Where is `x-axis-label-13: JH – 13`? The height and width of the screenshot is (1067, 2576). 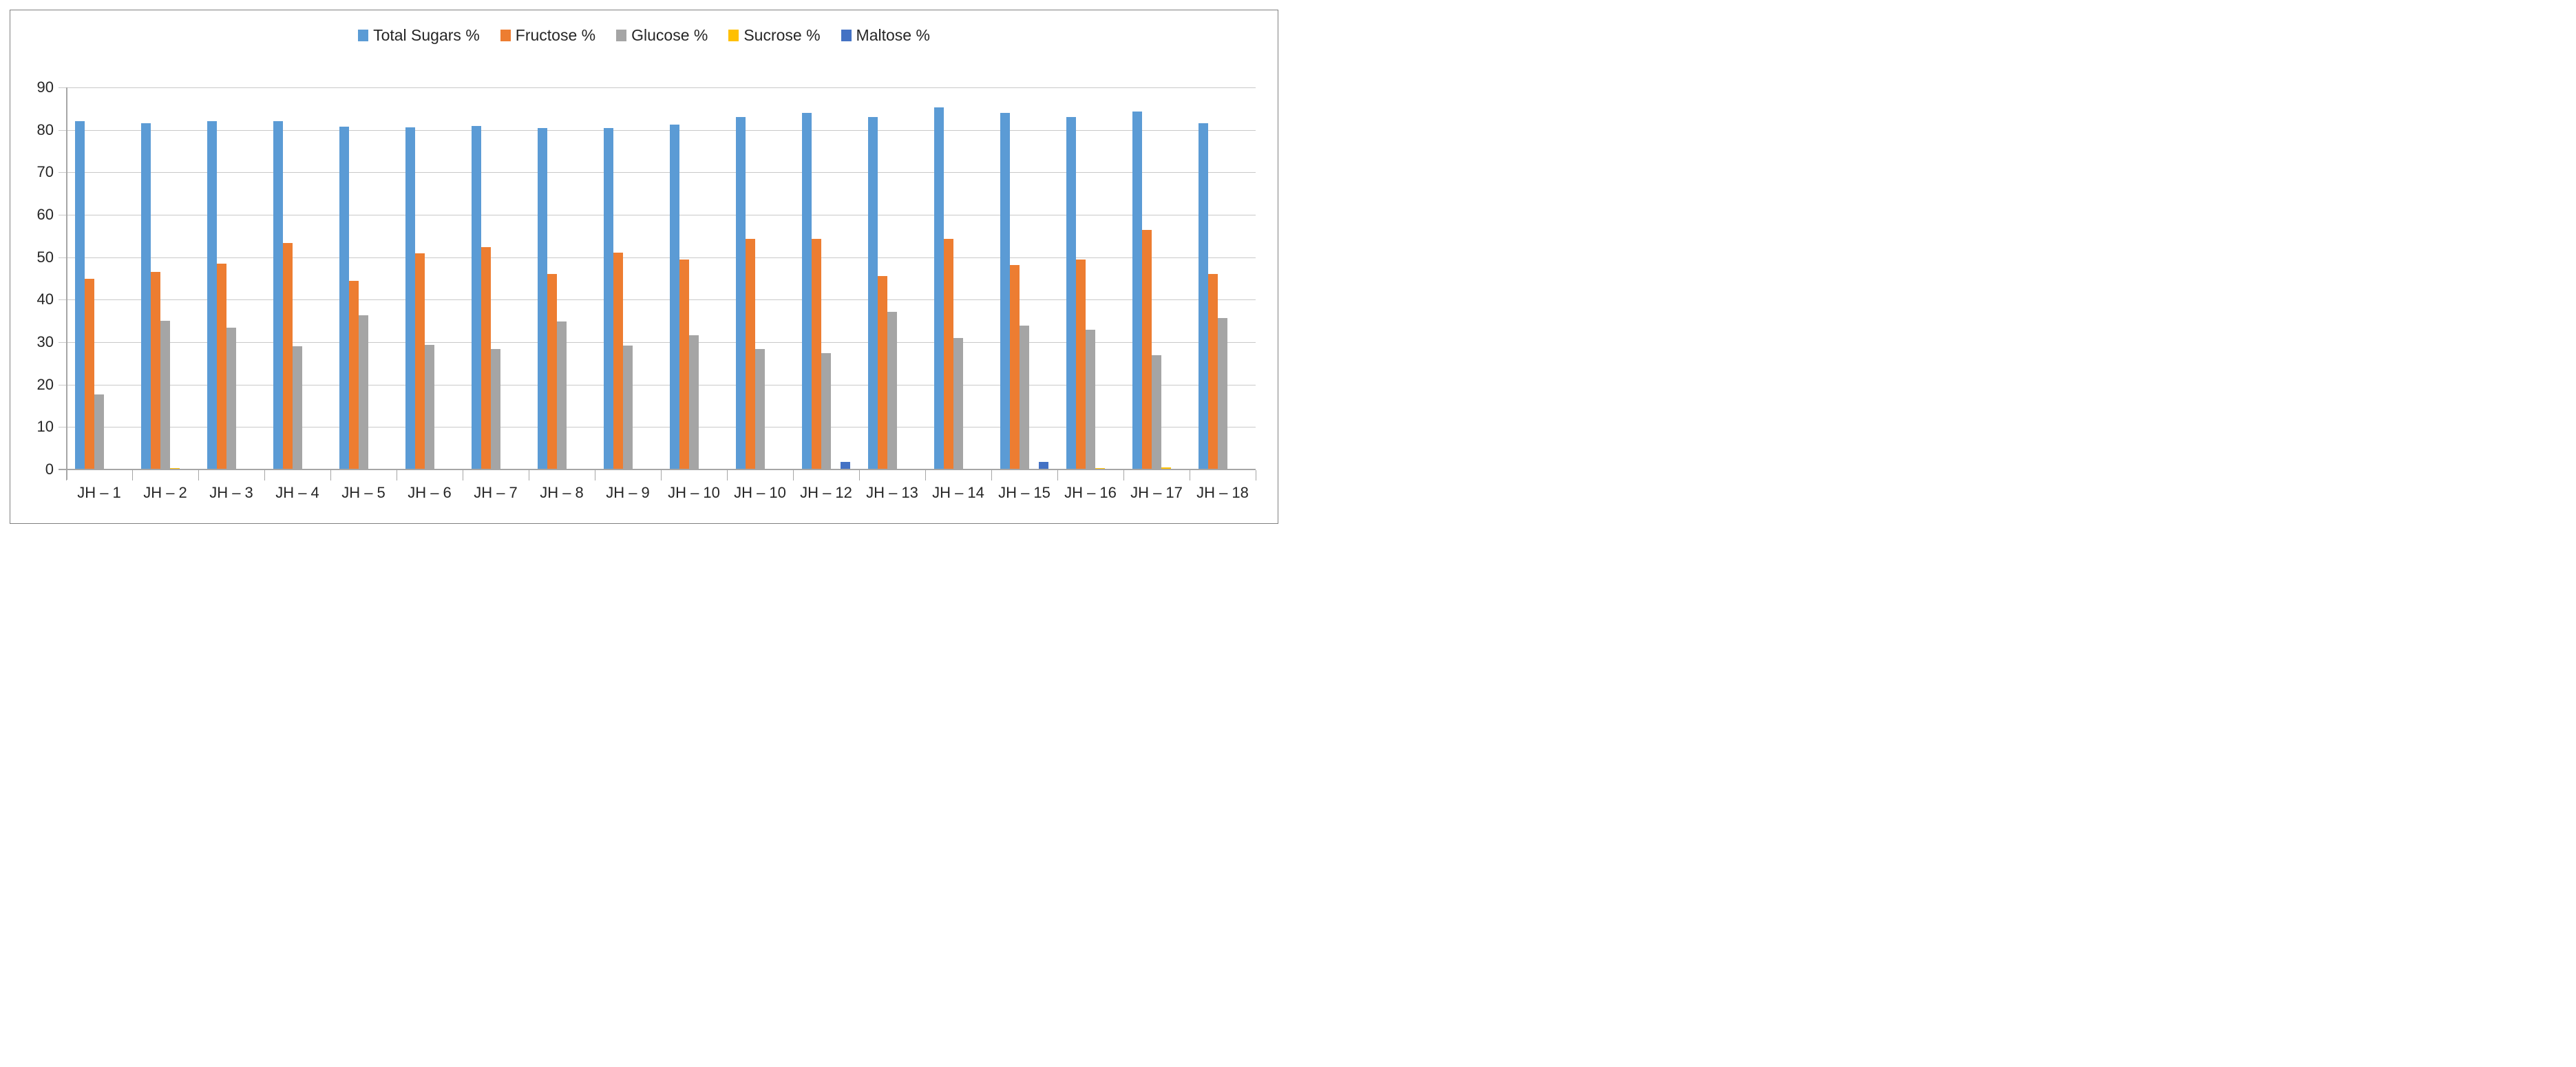
x-axis-label-13: JH – 13 is located at coordinates (892, 492).